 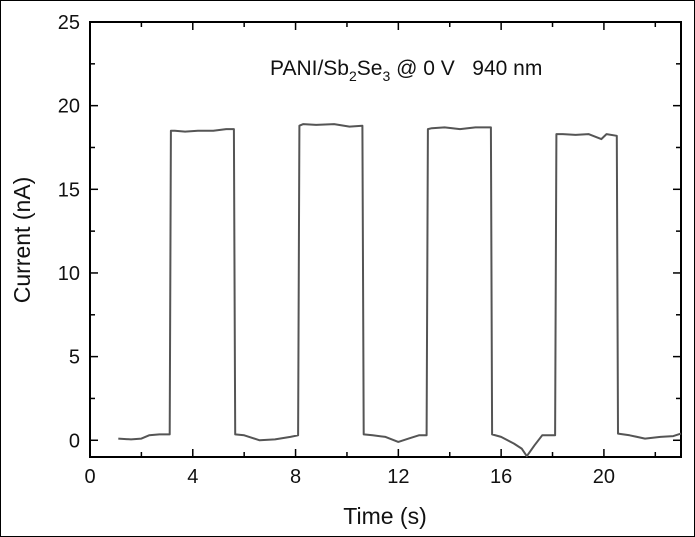 What do you see at coordinates (69, 274) in the screenshot?
I see `y-tick-label: 10` at bounding box center [69, 274].